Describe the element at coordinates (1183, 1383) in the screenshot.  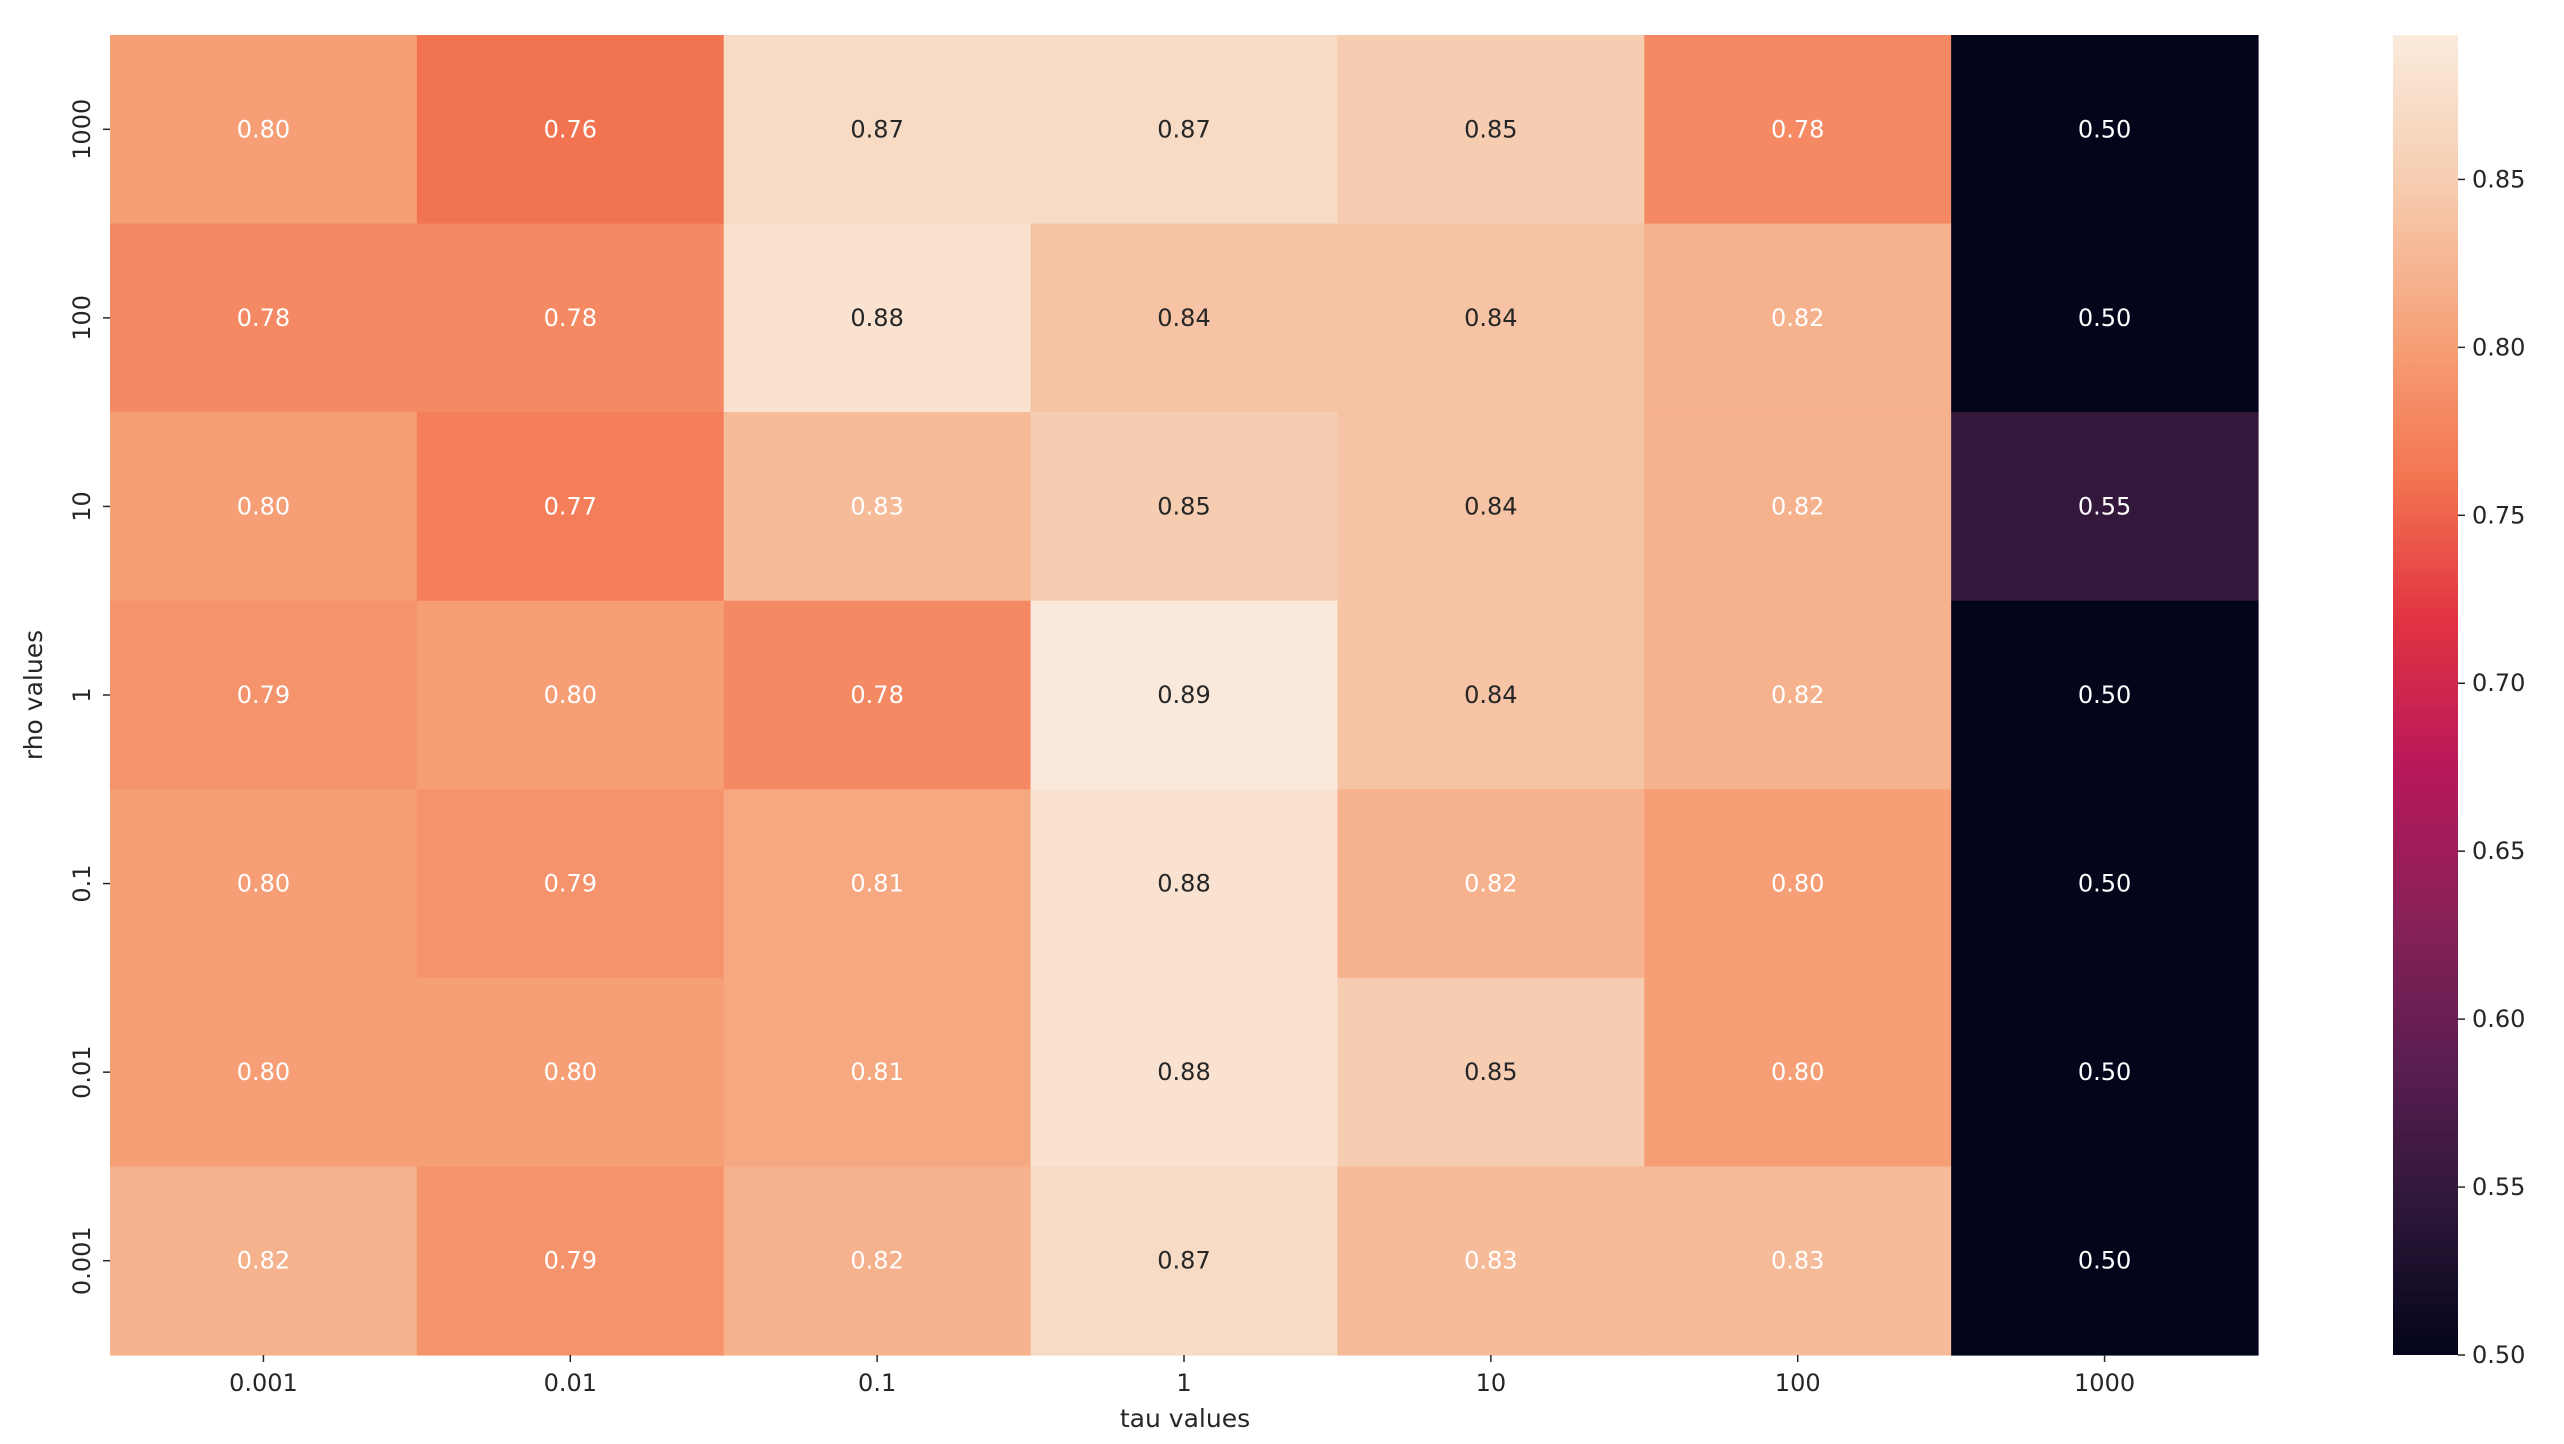
I see `x-tick-label: 1` at that location.